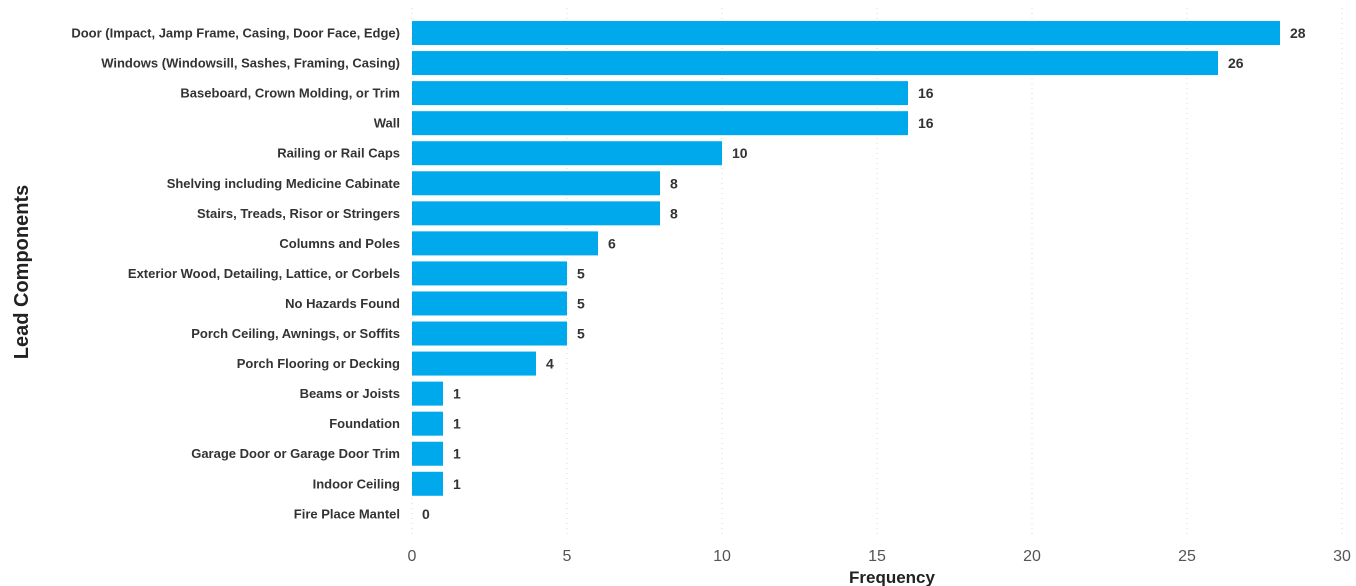 The width and height of the screenshot is (1356, 586). What do you see at coordinates (612, 243) in the screenshot?
I see `value-label: 6` at bounding box center [612, 243].